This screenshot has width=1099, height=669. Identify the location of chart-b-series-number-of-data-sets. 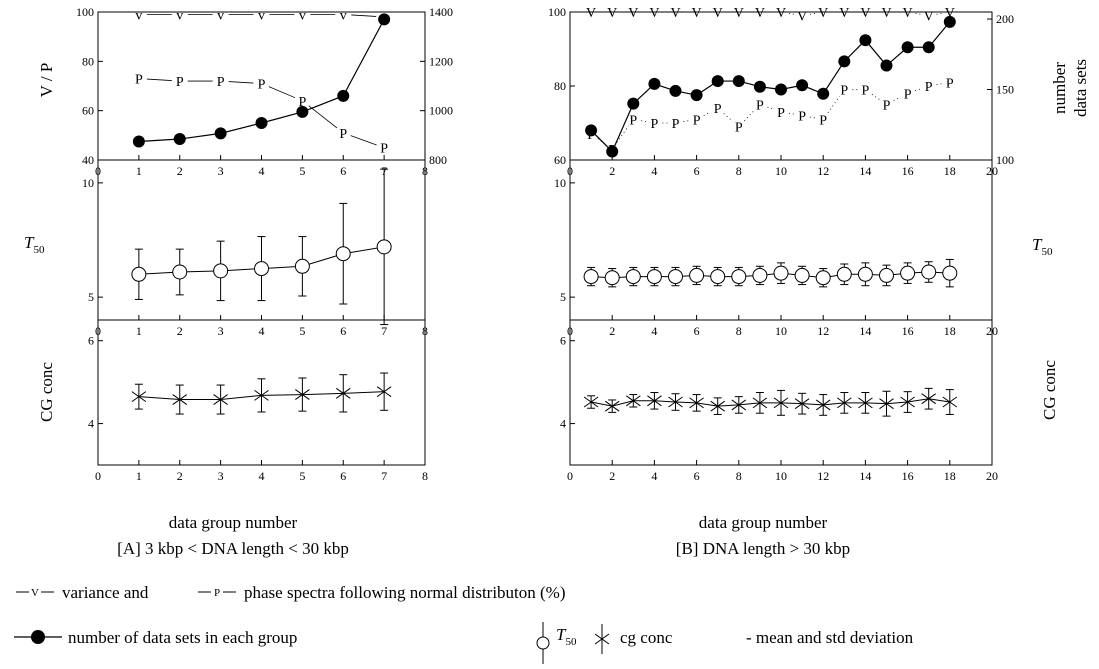
(770, 86).